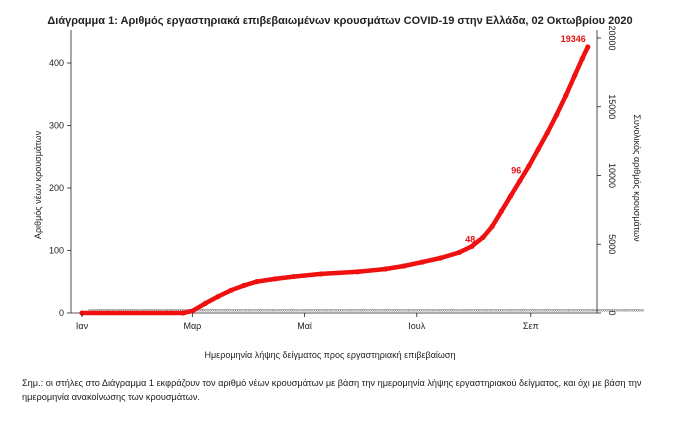 Image resolution: width=683 pixels, height=428 pixels. Describe the element at coordinates (56, 188) in the screenshot. I see `y-tick-label: 200` at that location.